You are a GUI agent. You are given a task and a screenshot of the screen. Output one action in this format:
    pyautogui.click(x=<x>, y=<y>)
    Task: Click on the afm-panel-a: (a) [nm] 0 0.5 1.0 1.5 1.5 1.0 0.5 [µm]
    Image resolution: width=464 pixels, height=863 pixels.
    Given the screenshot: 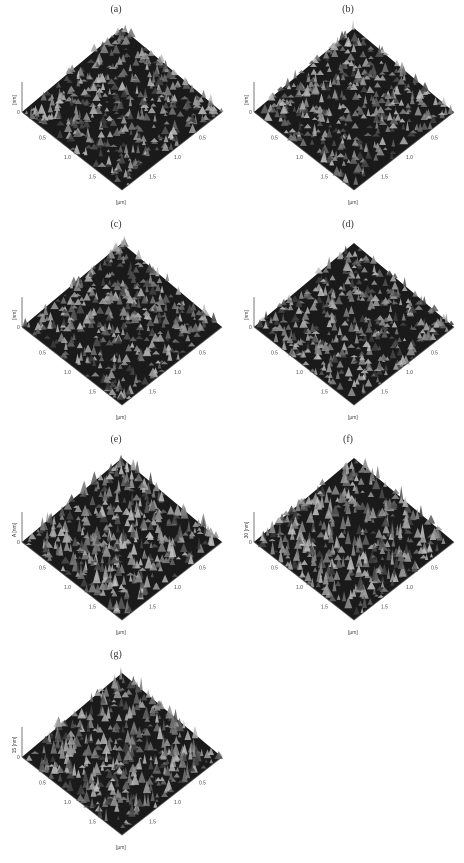 What is the action you would take?
    pyautogui.click(x=116, y=107)
    